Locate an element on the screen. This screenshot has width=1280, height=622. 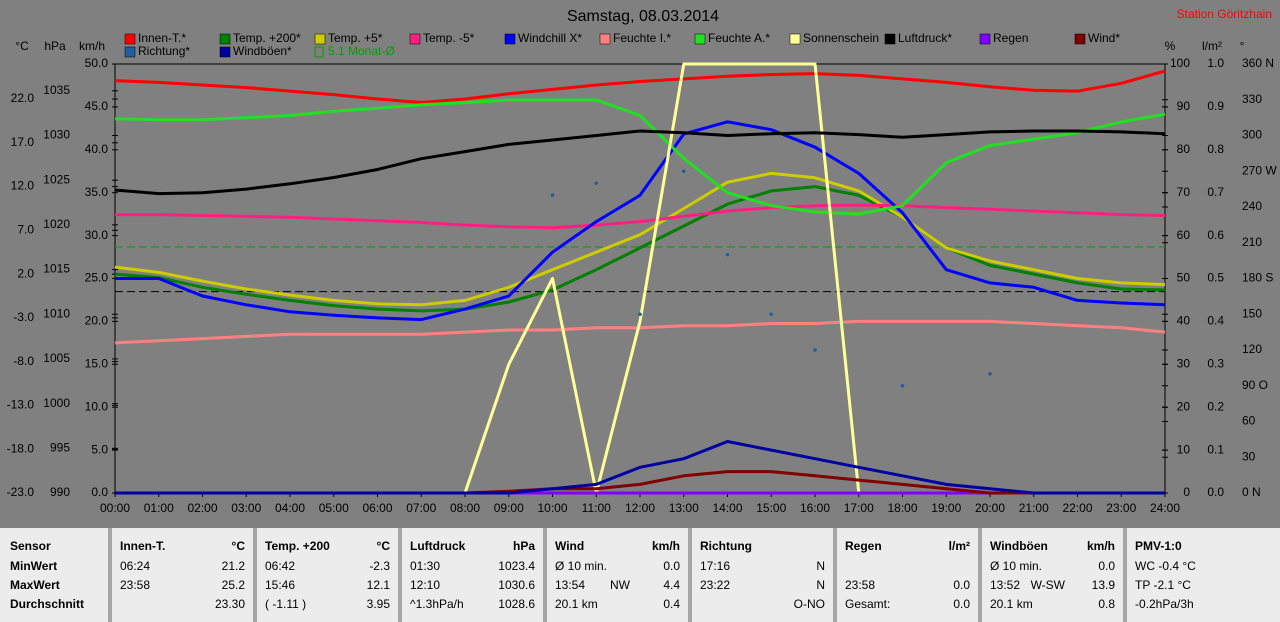
y-tick-label: 40.0 is located at coordinates (97, 149).